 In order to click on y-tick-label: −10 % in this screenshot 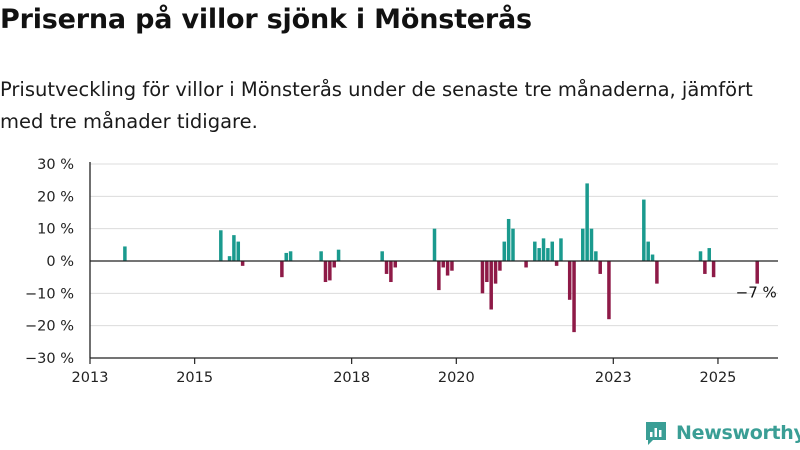, I will do `click(49, 294)`.